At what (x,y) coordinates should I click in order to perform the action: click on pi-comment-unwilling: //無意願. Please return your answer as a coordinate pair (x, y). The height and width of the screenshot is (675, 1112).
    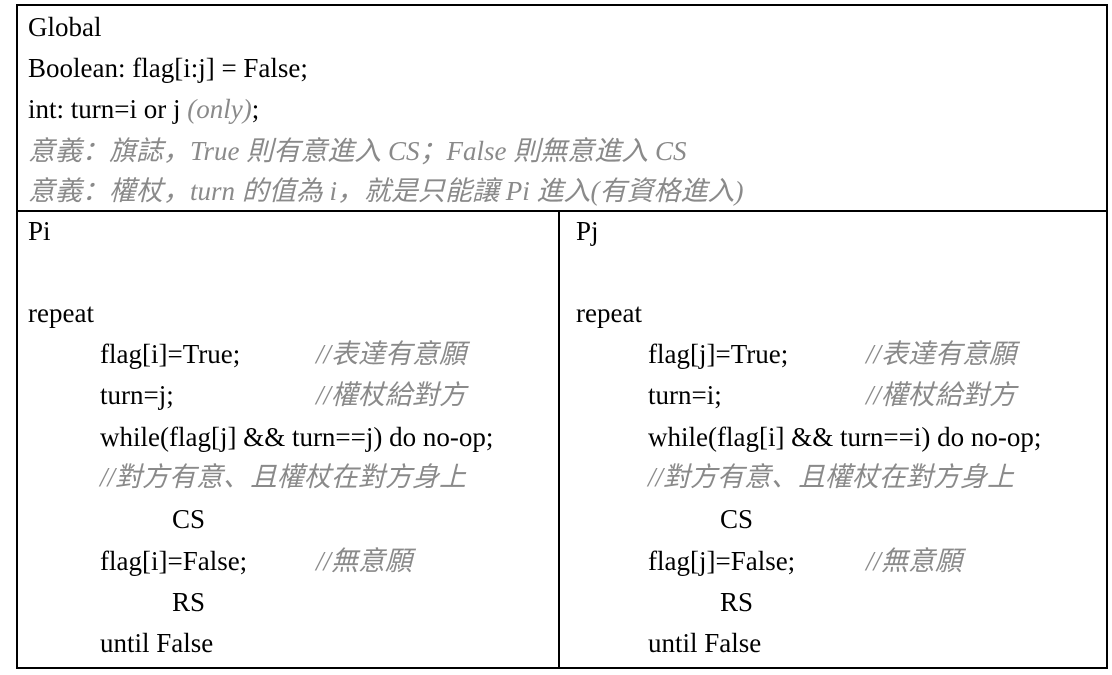
    Looking at the image, I should click on (364, 561).